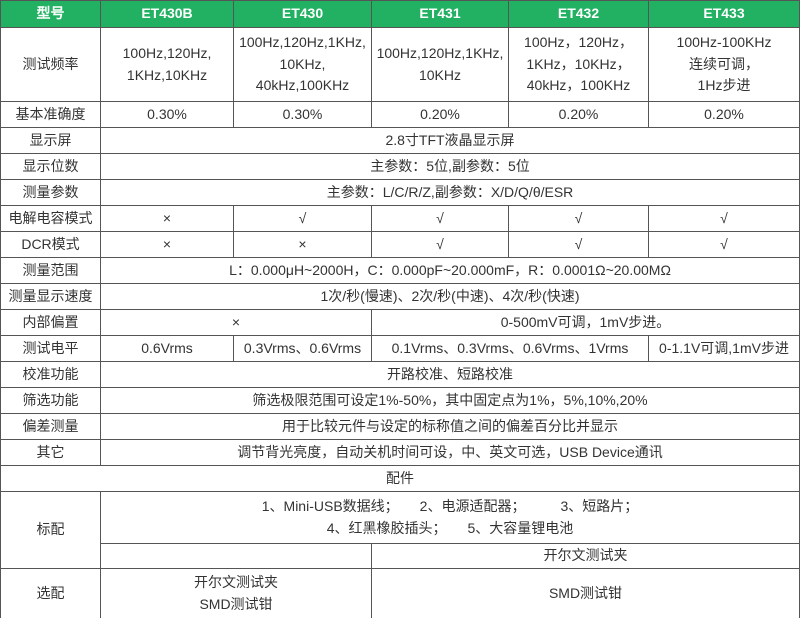 Image resolution: width=800 pixels, height=618 pixels. I want to click on cell-dcr-et430b: ×, so click(167, 244).